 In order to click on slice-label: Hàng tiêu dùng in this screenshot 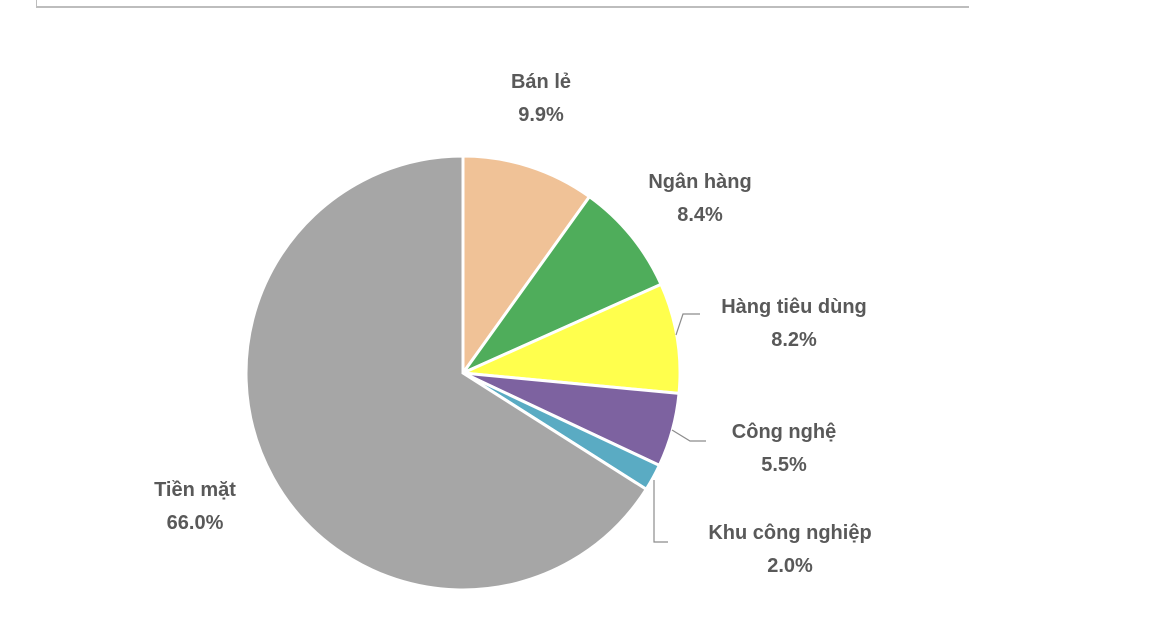, I will do `click(794, 307)`.